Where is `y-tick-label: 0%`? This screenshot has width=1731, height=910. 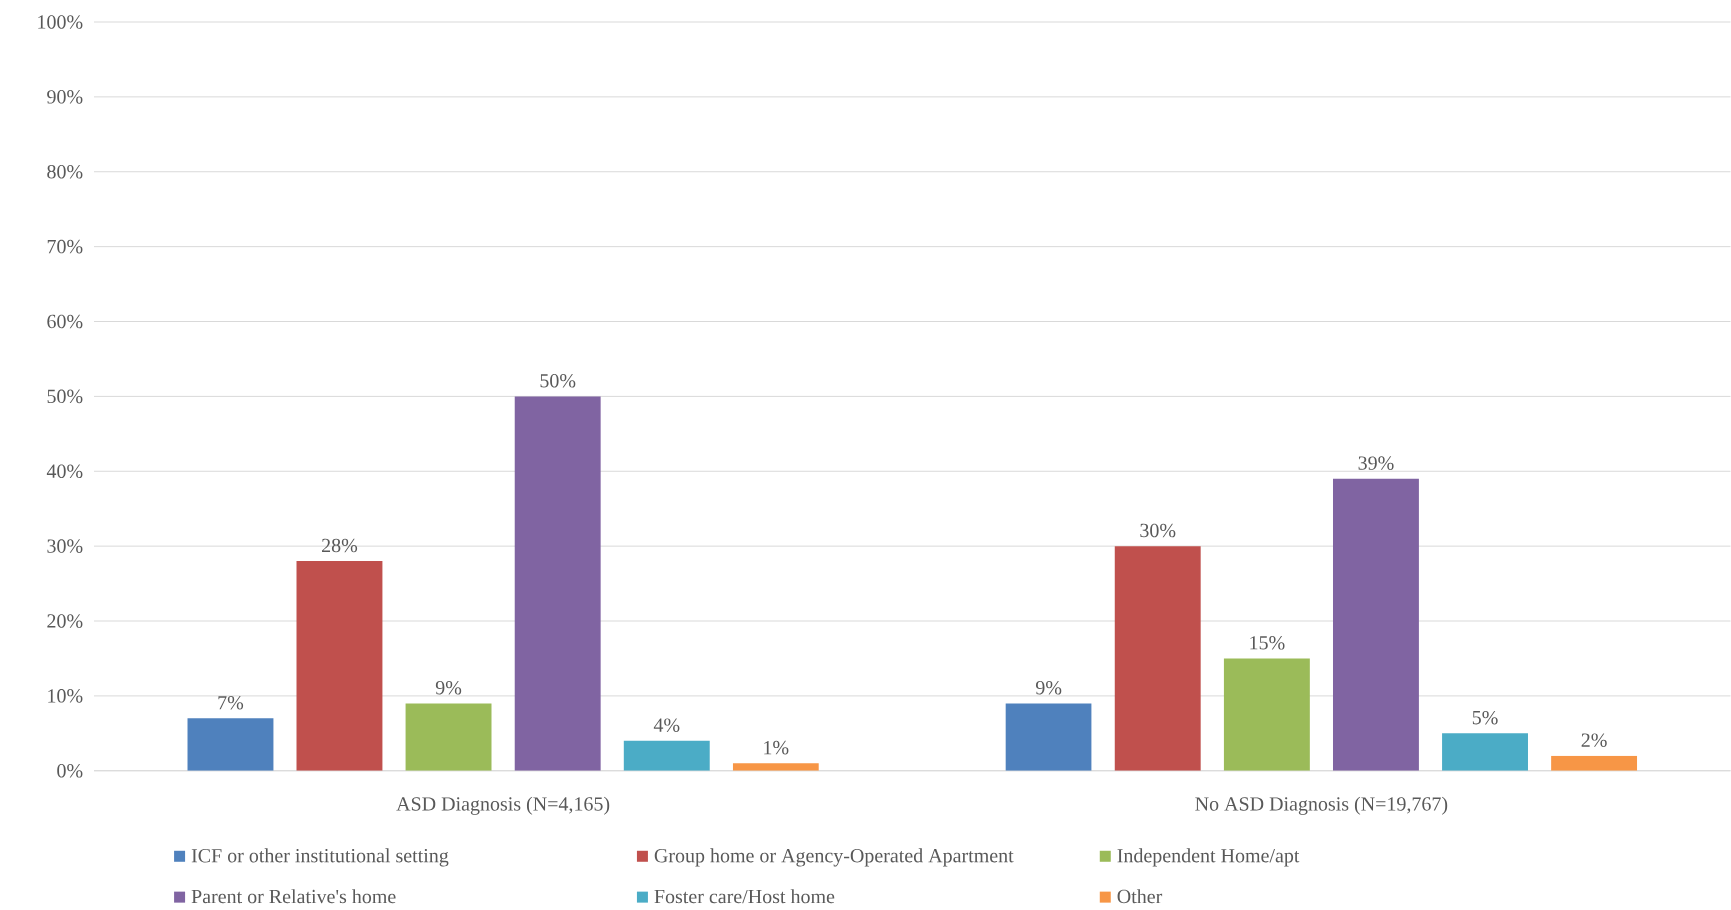 y-tick-label: 0% is located at coordinates (70, 770).